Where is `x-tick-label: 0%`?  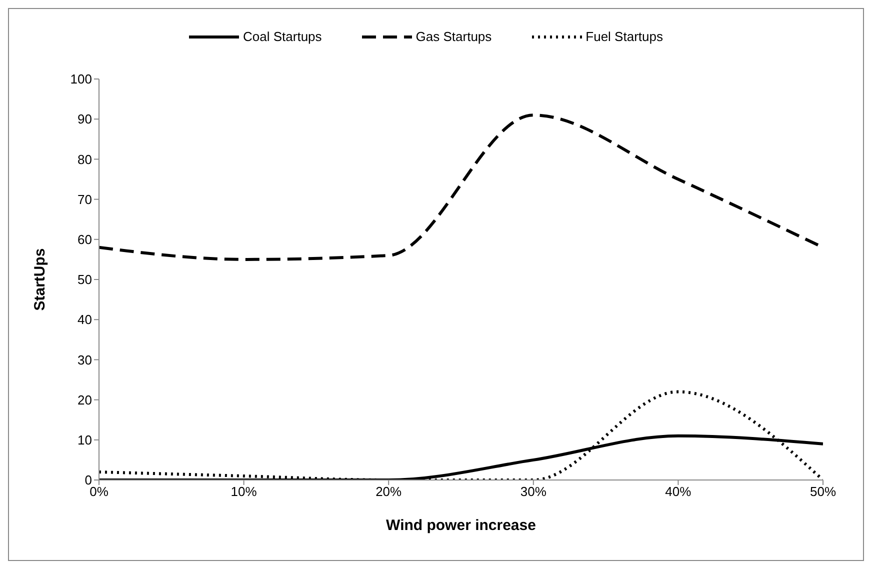 x-tick-label: 0% is located at coordinates (99, 492).